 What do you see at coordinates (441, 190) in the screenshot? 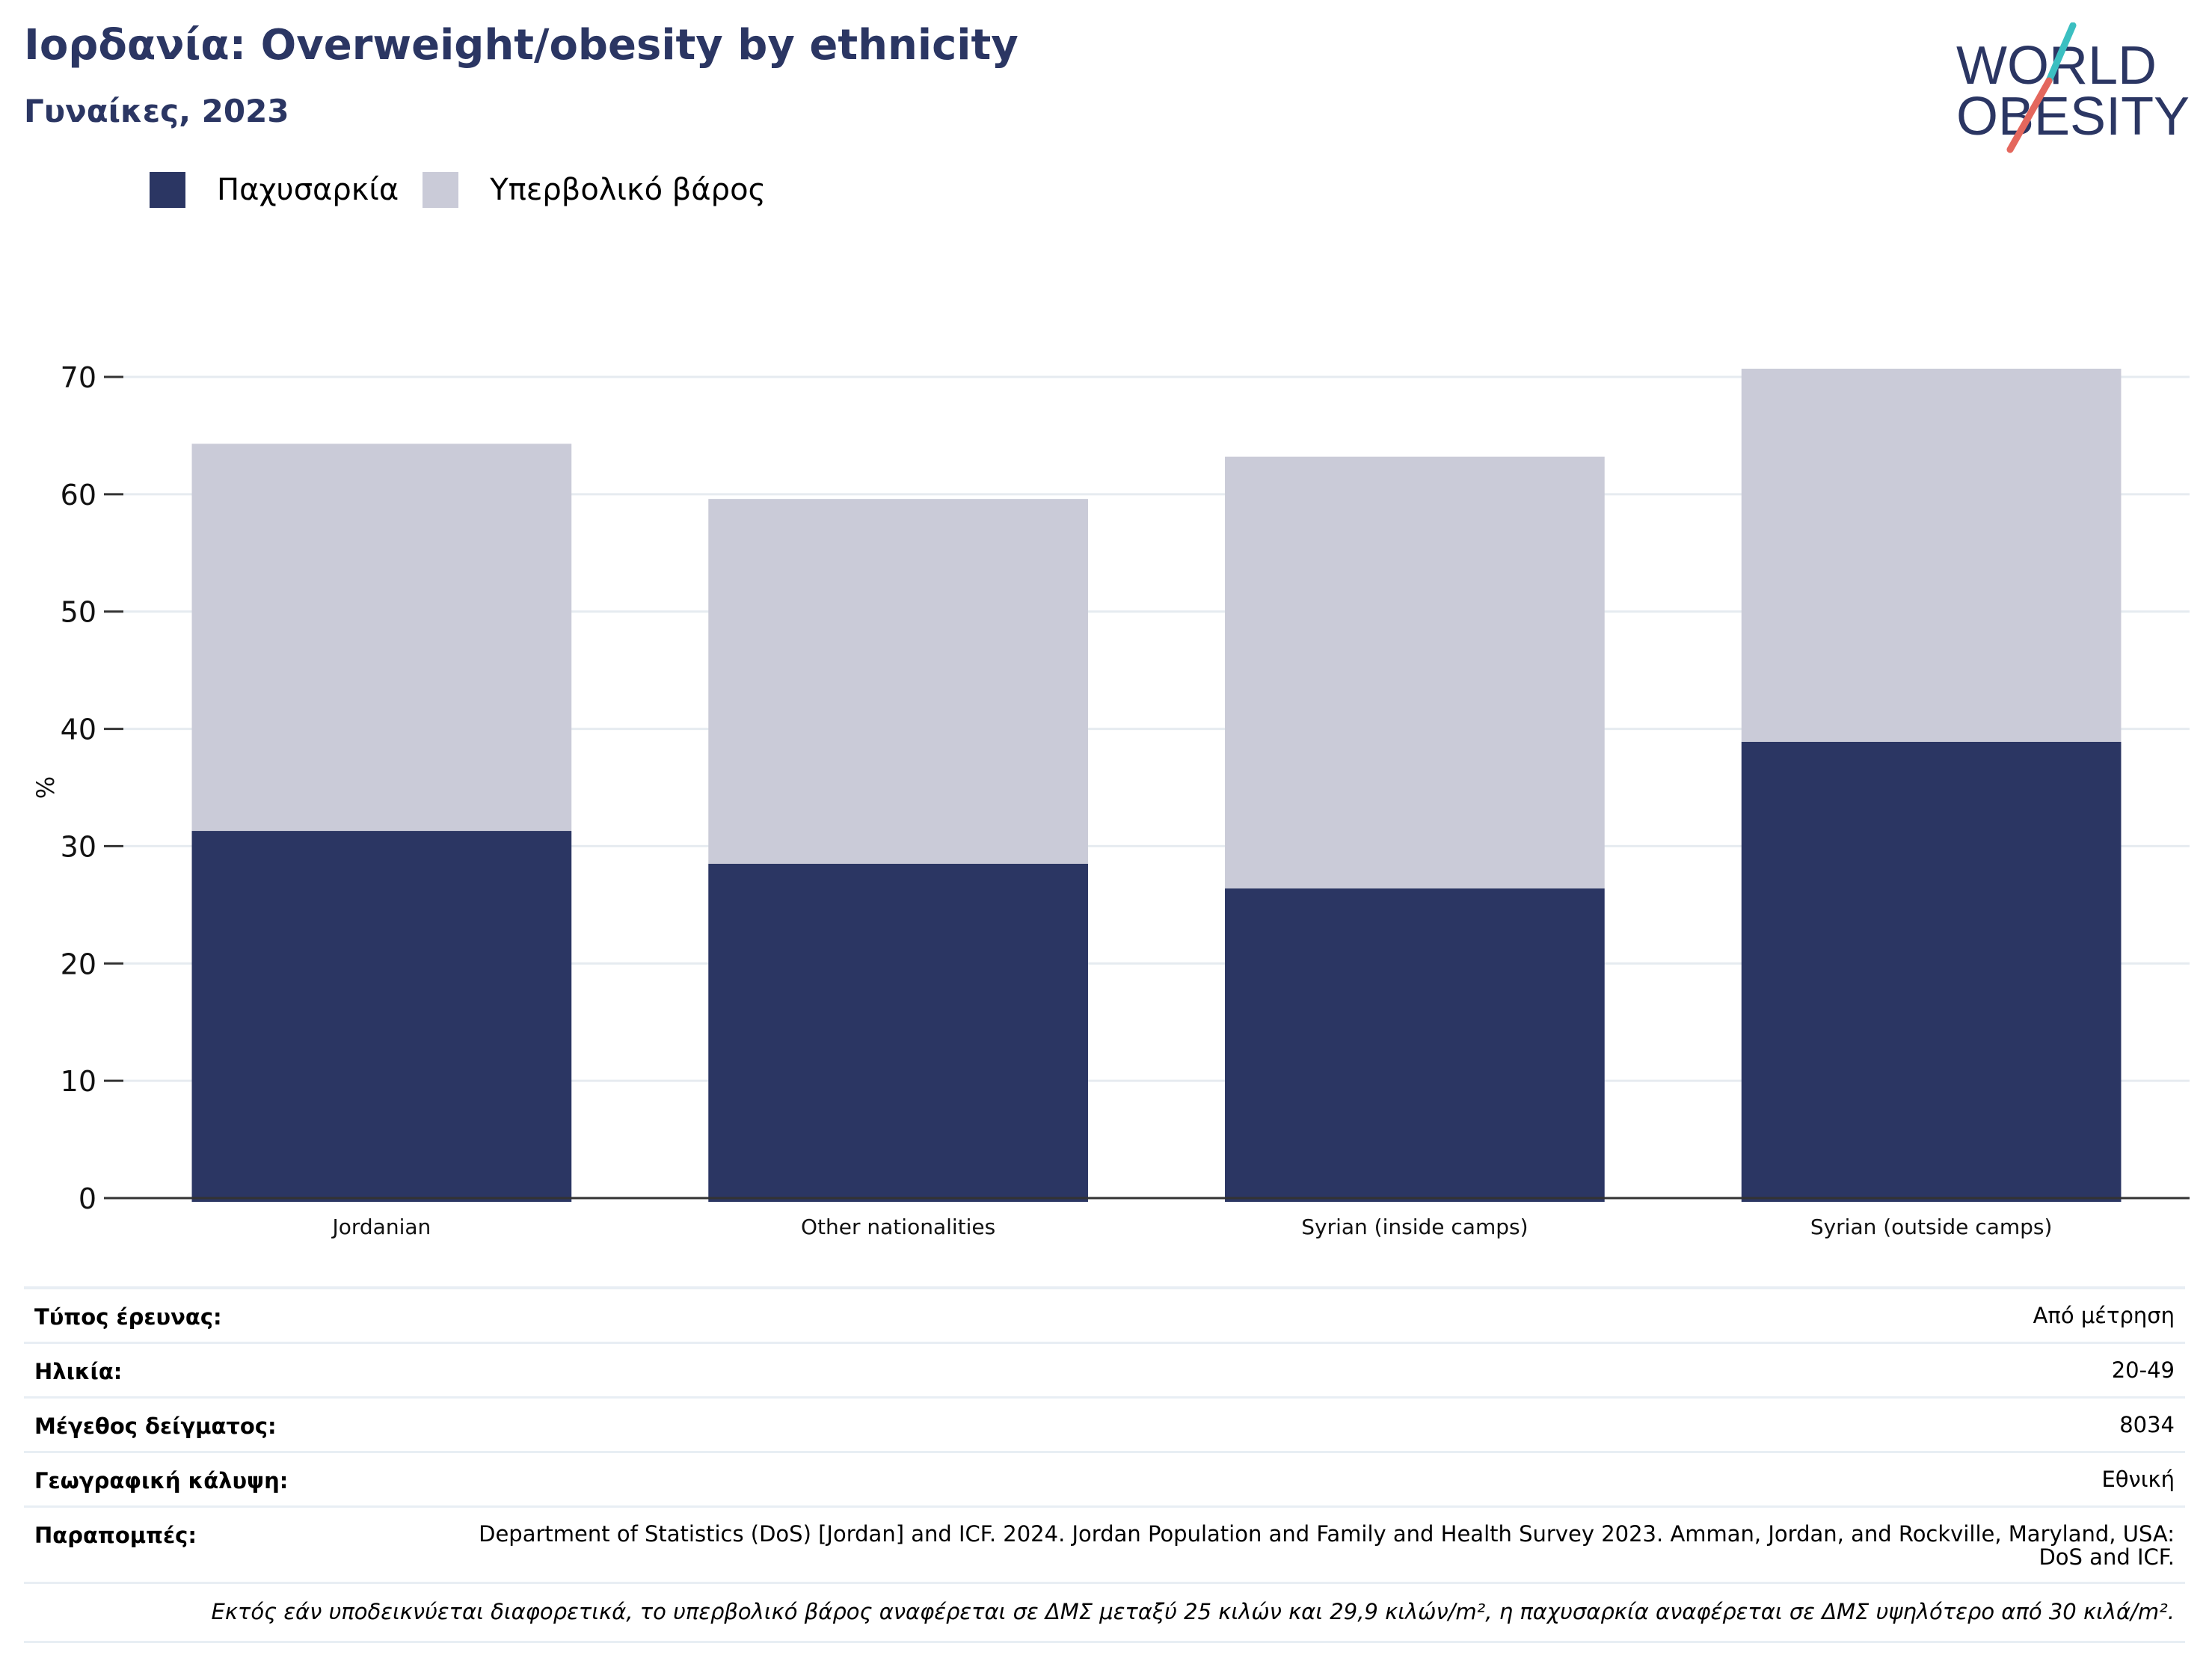
I see `legend-swatch-overweight` at bounding box center [441, 190].